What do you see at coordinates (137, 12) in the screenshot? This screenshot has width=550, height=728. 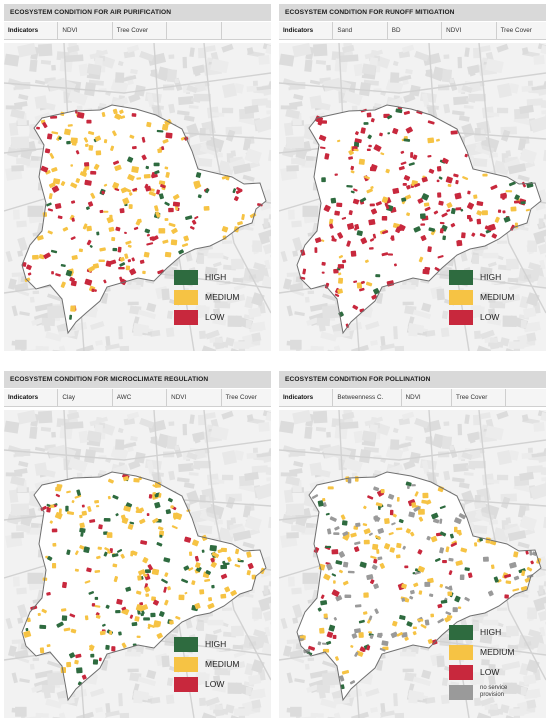 I see `panel-title: ECOSYSTEM CONDITION FOR AIR PURIFICATION` at bounding box center [137, 12].